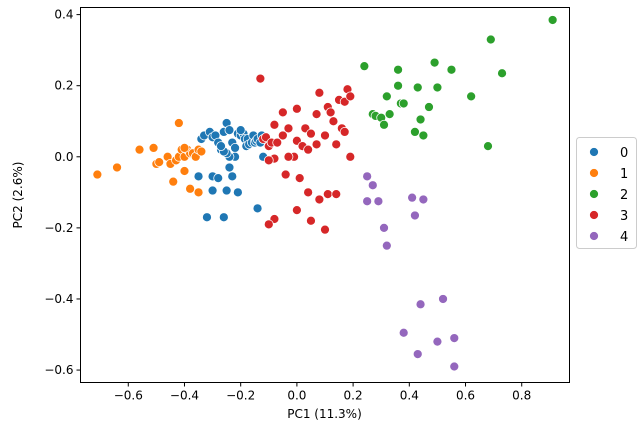 Image resolution: width=644 pixels, height=432 pixels. I want to click on legend-label-2: 2, so click(624, 195).